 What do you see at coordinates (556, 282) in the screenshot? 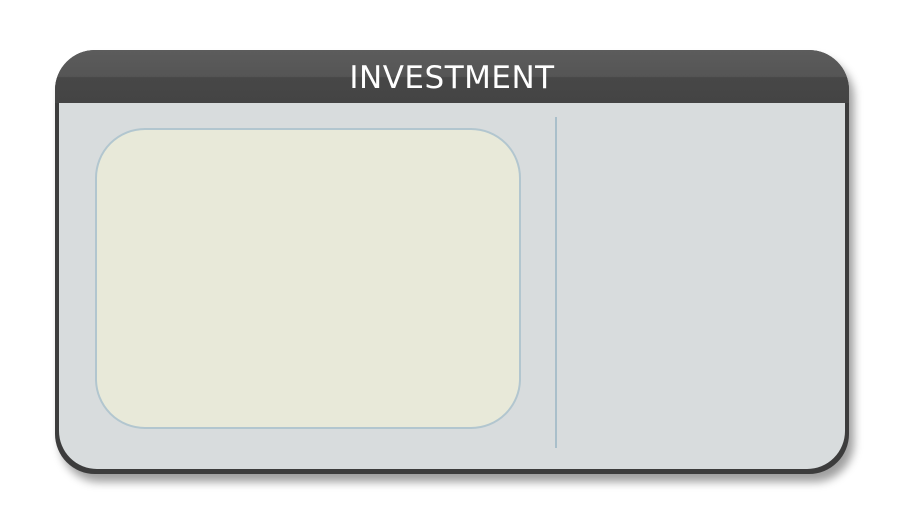
I see `vertical-divider` at bounding box center [556, 282].